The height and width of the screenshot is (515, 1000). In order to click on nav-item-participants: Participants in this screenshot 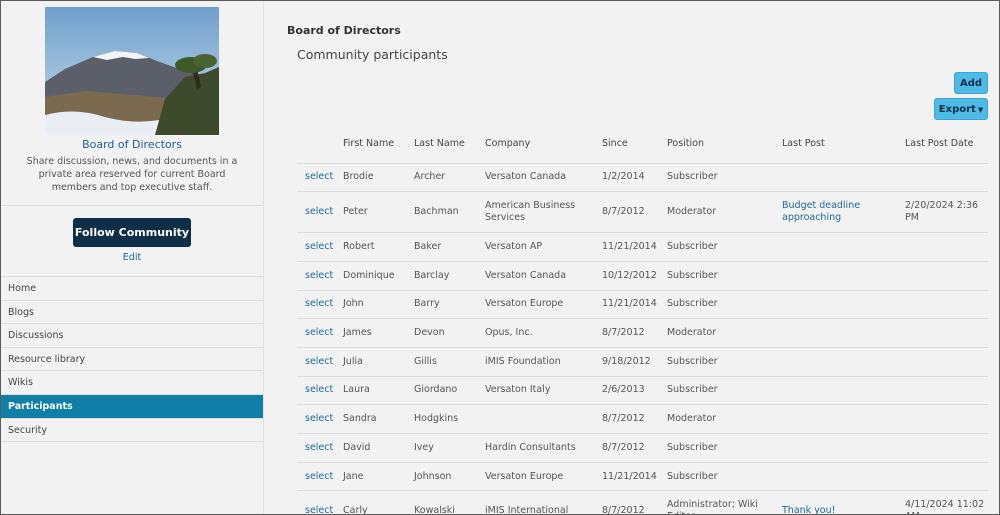, I will do `click(132, 406)`.